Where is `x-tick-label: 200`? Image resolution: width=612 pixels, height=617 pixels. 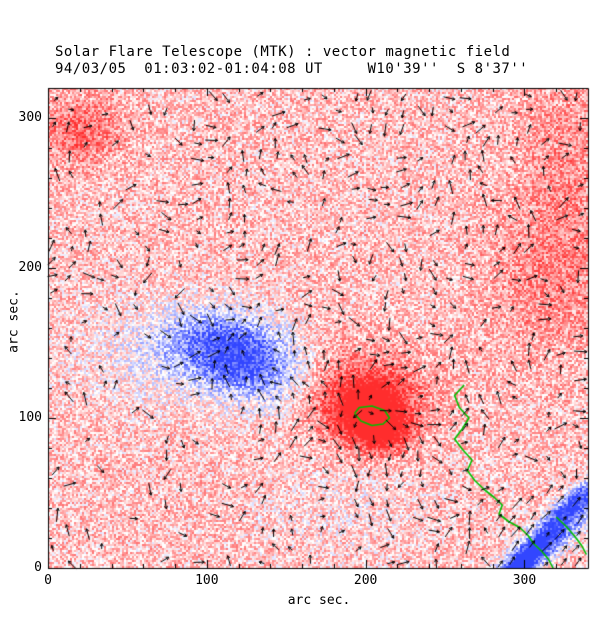
x-tick-label: 200 is located at coordinates (365, 580).